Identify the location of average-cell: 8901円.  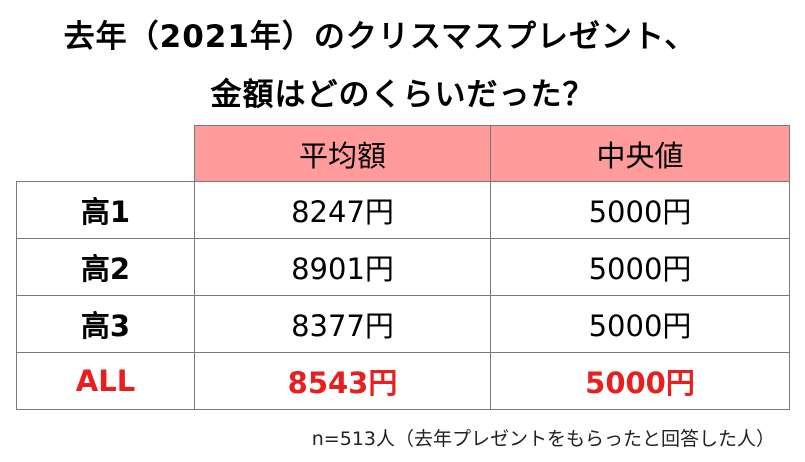
(342, 267).